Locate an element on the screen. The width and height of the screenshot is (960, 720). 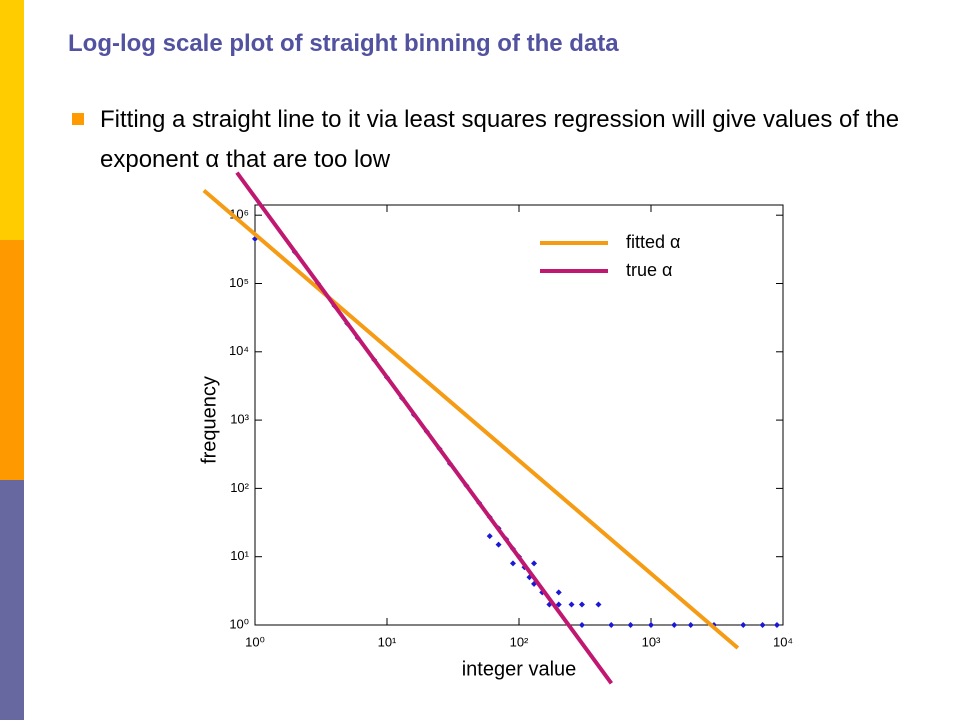
y-tick-label: 10² is located at coordinates (239, 487).